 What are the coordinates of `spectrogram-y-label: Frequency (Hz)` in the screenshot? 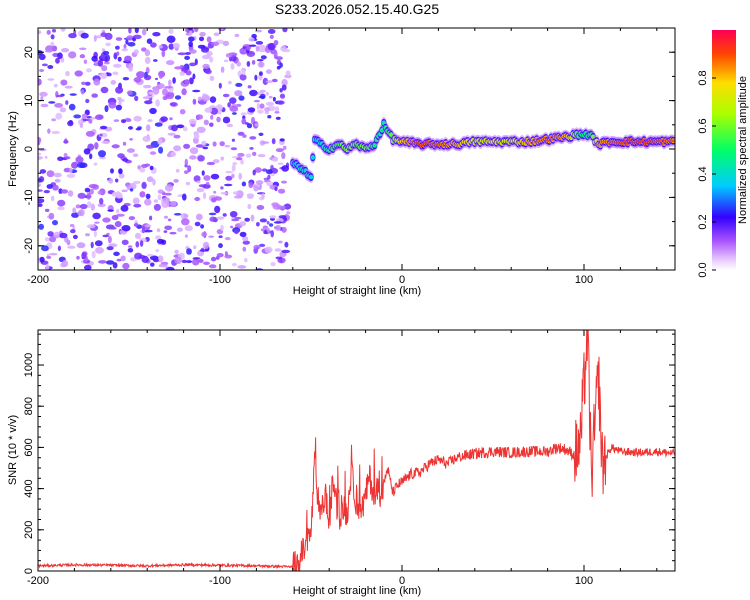 It's located at (13, 149).